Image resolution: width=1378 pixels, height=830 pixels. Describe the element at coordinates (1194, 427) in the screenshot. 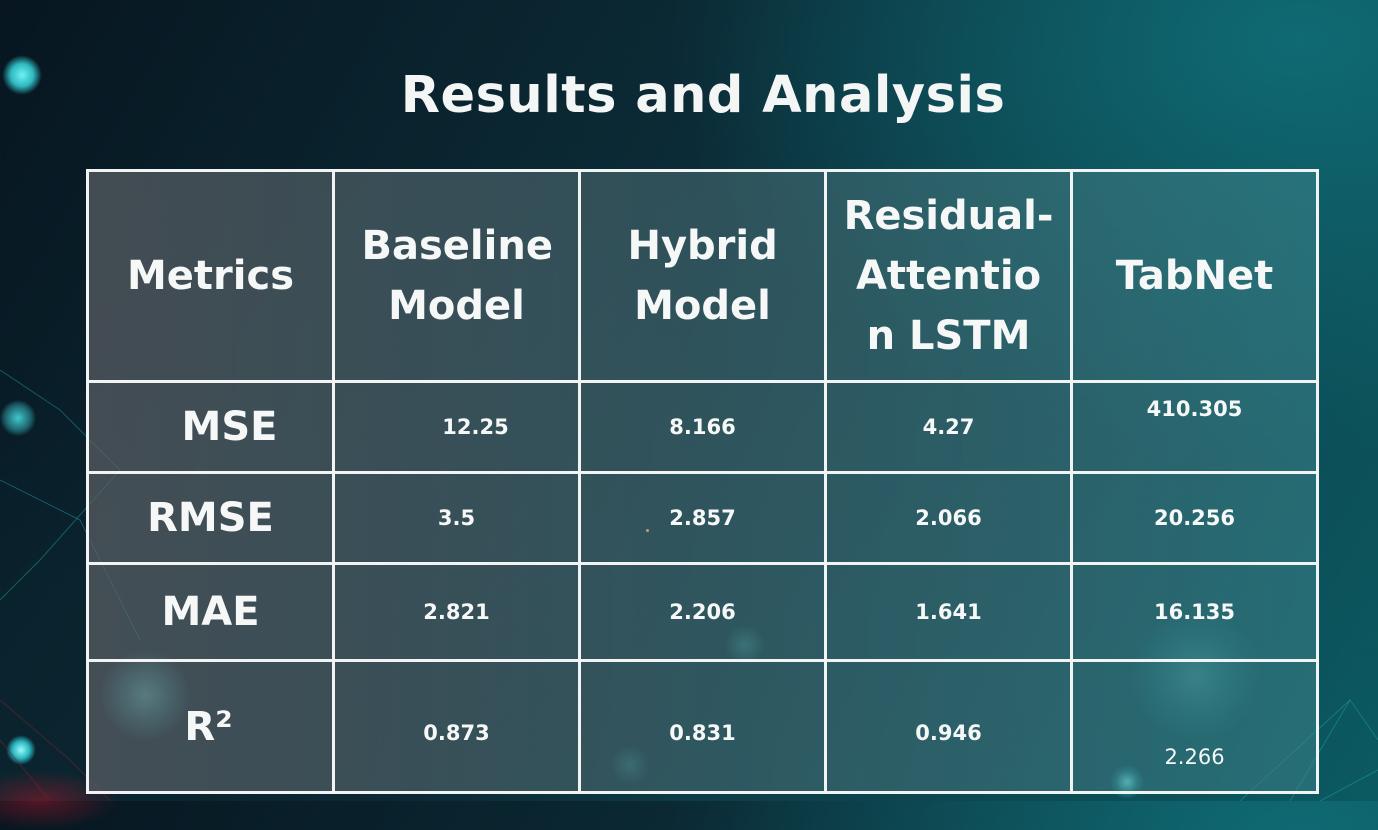

I see `cell-tabnet-mse: 410.305` at that location.